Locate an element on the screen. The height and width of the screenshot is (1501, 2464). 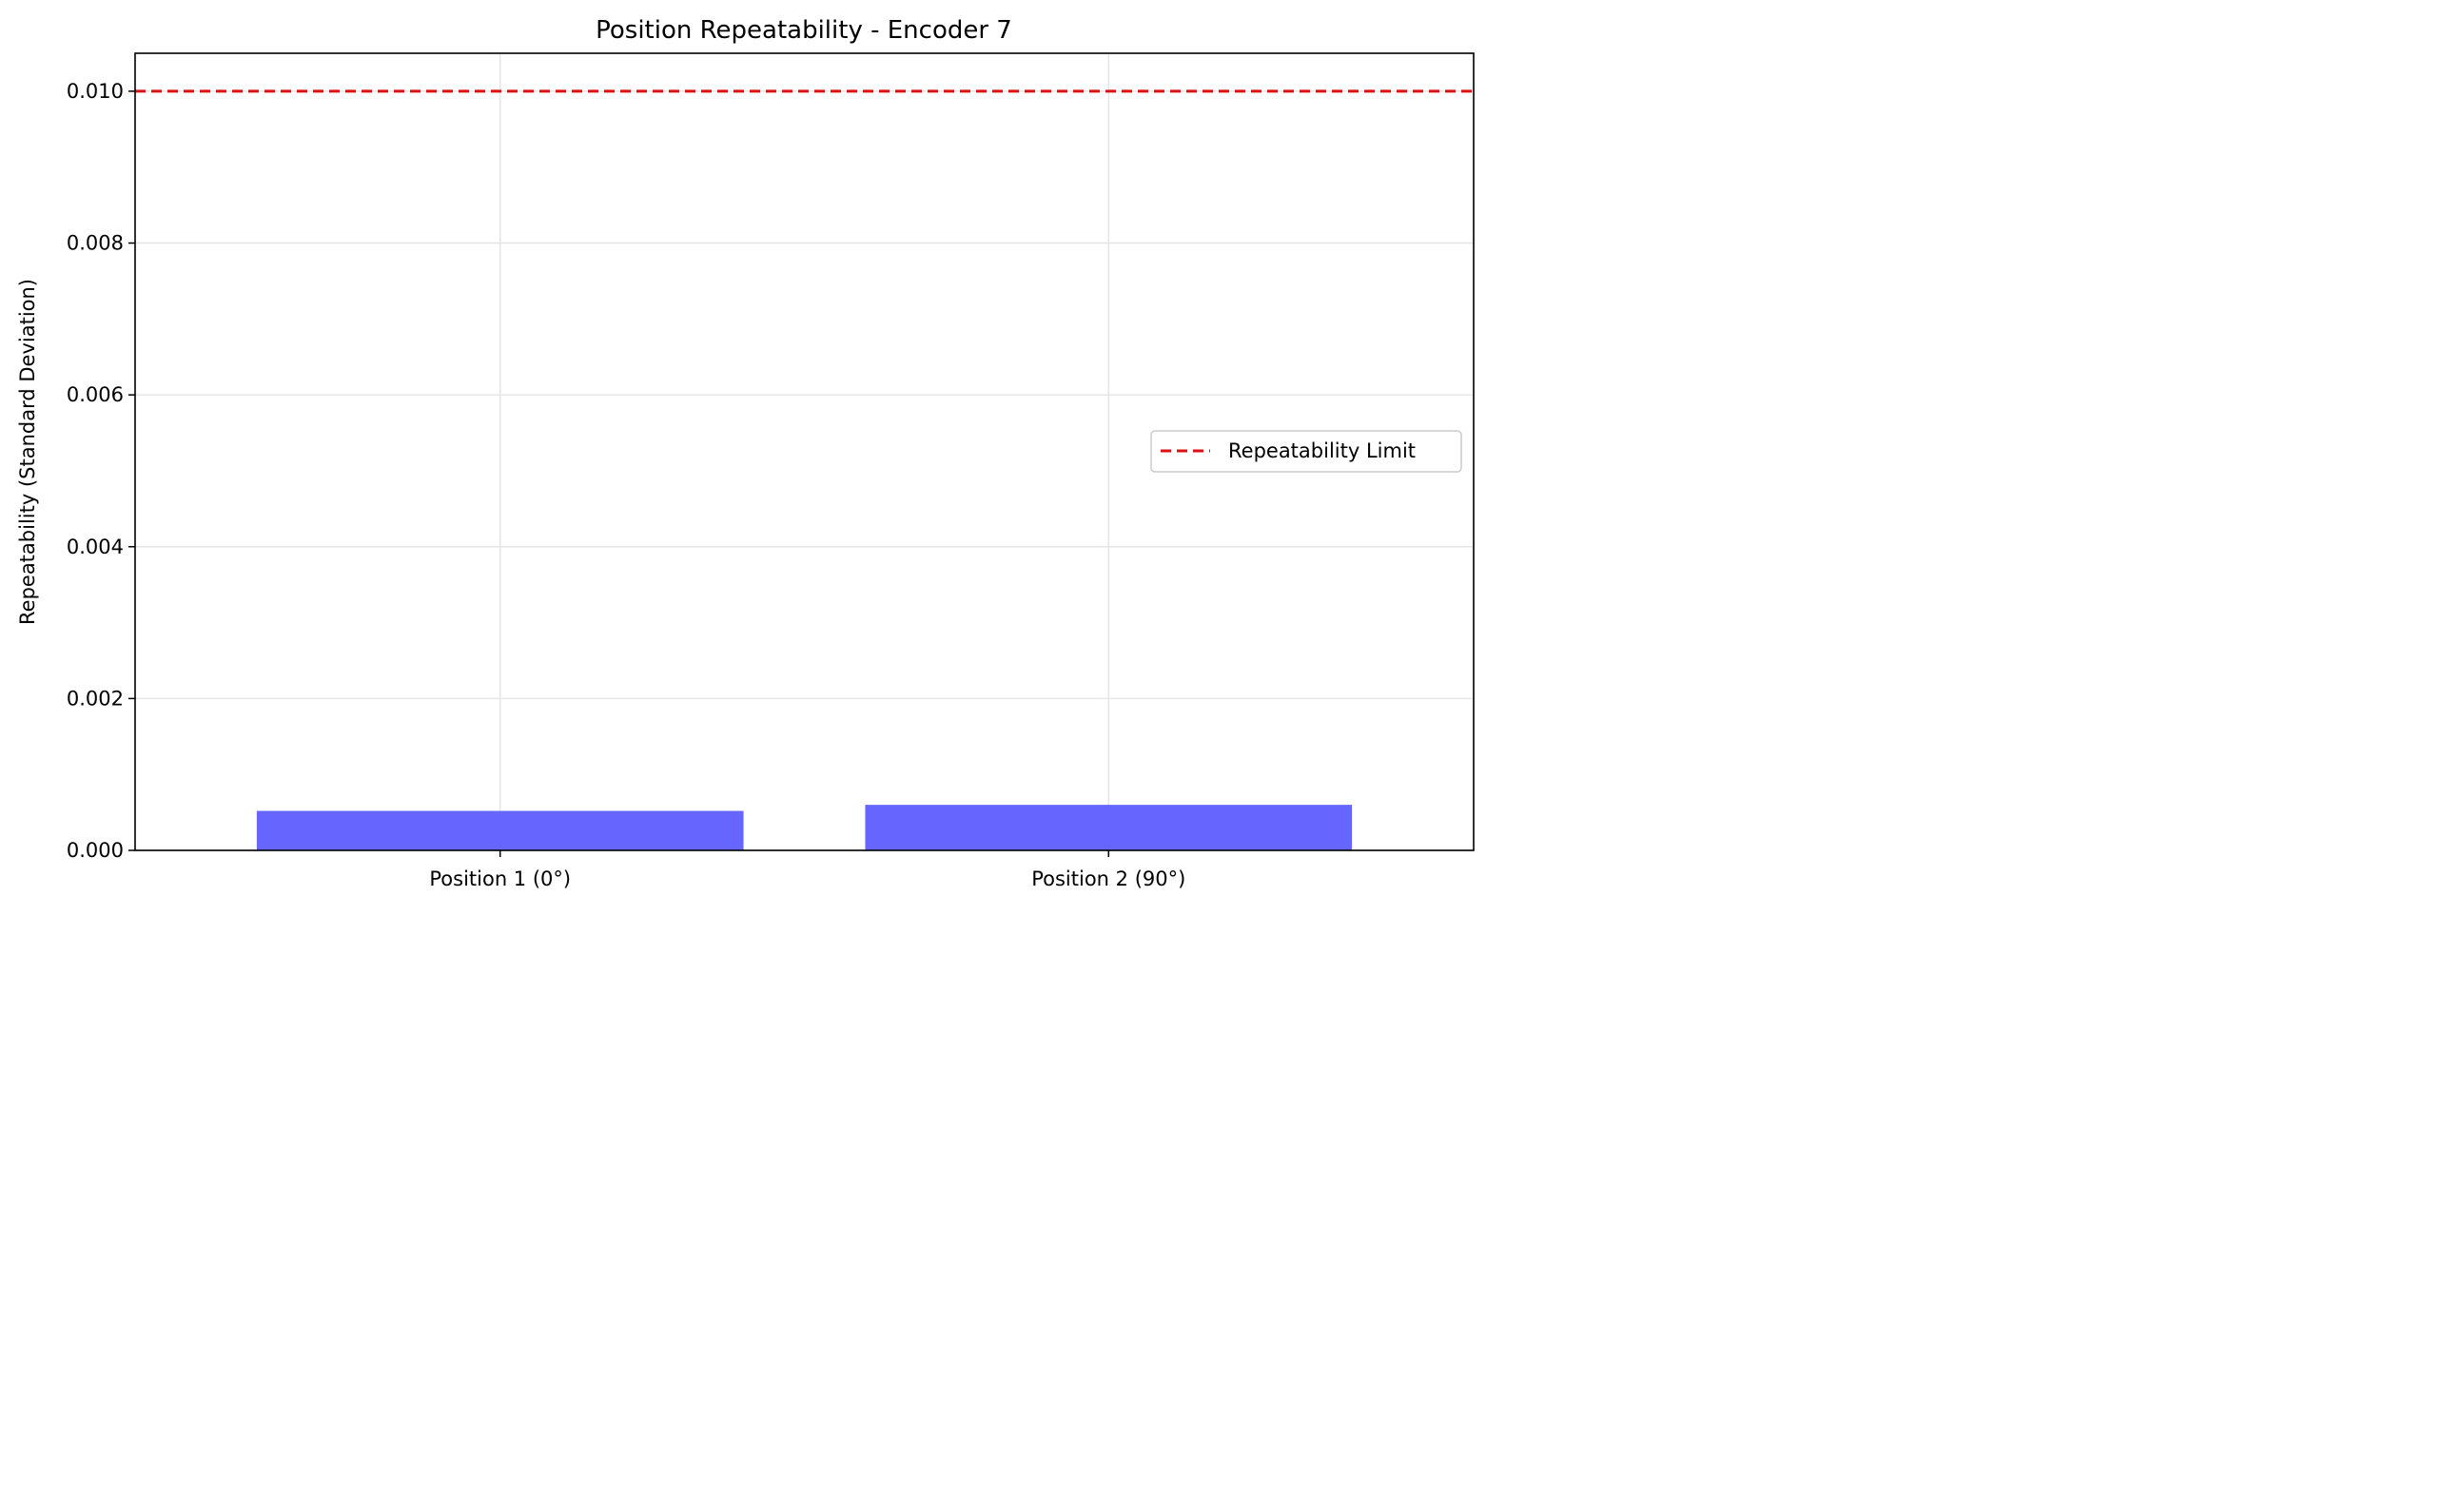
y-axis-label: Repeatability (Standard Deviation) is located at coordinates (27, 452).